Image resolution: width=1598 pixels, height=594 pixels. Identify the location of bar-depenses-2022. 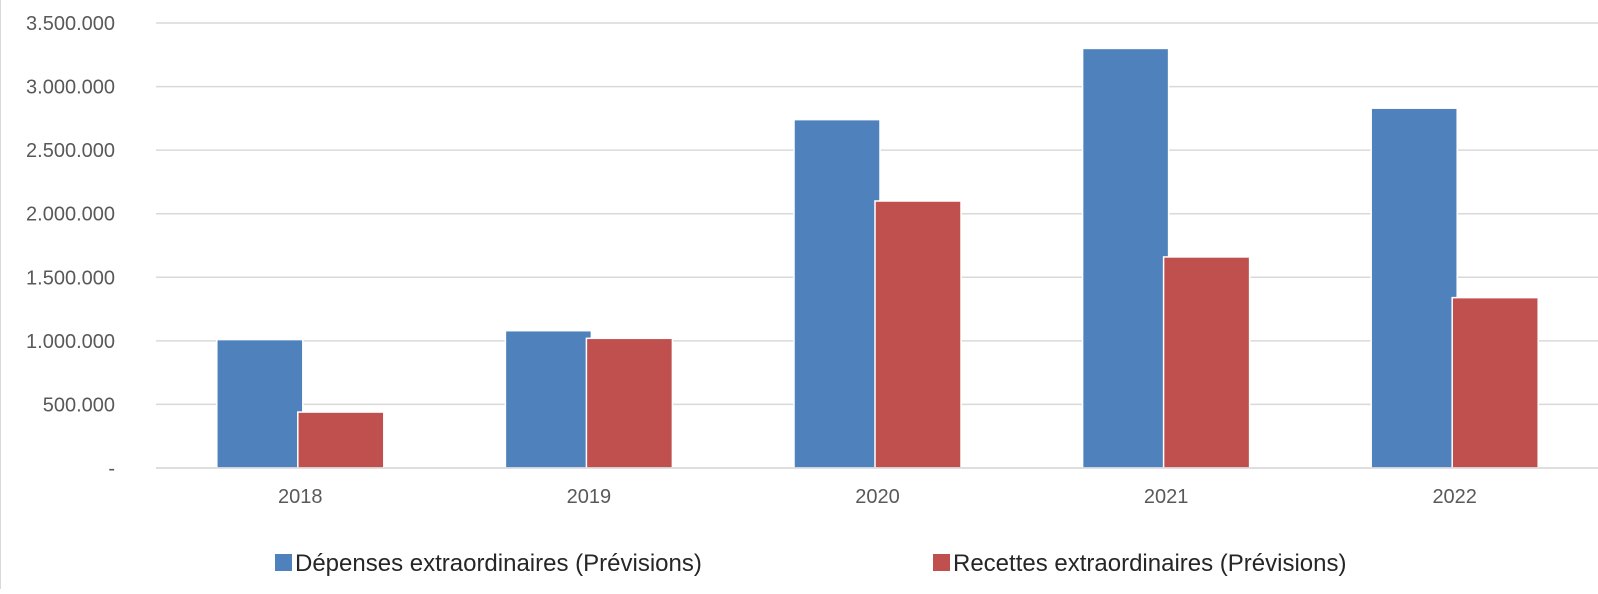
(1414, 288).